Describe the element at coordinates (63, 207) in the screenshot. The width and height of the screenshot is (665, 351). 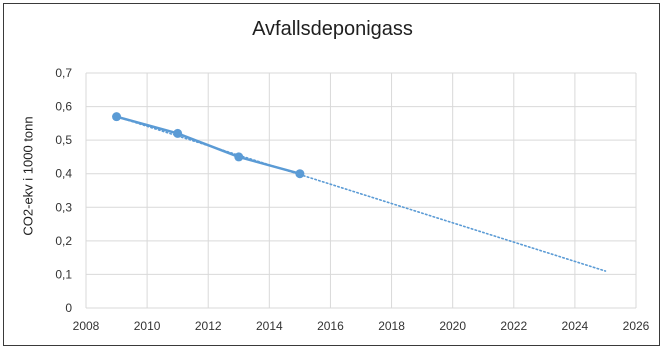
I see `y-tick-label: 0,3` at that location.